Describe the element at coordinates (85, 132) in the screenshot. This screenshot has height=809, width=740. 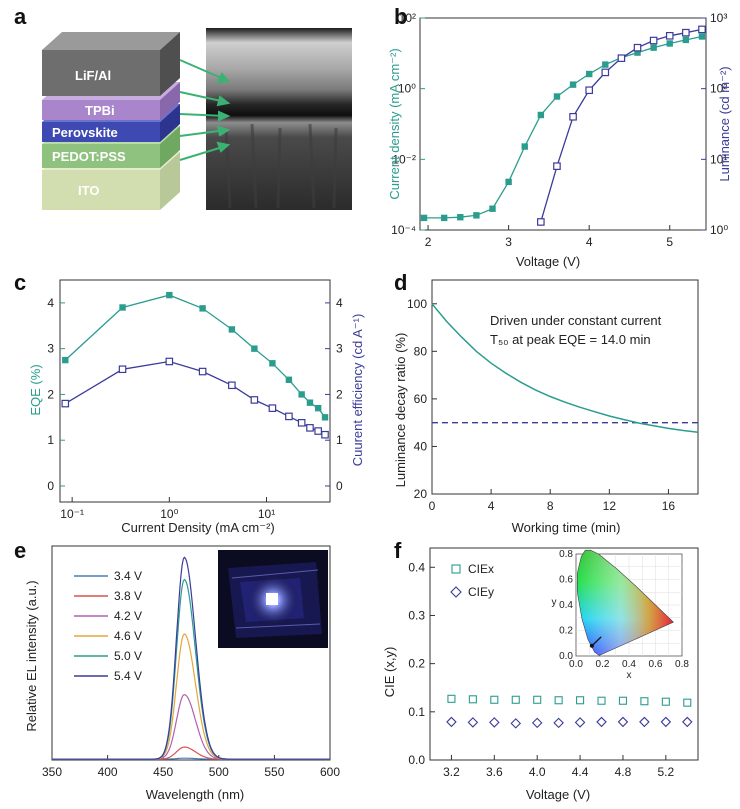
I see `perovskite-layer-label: Perovskite` at that location.